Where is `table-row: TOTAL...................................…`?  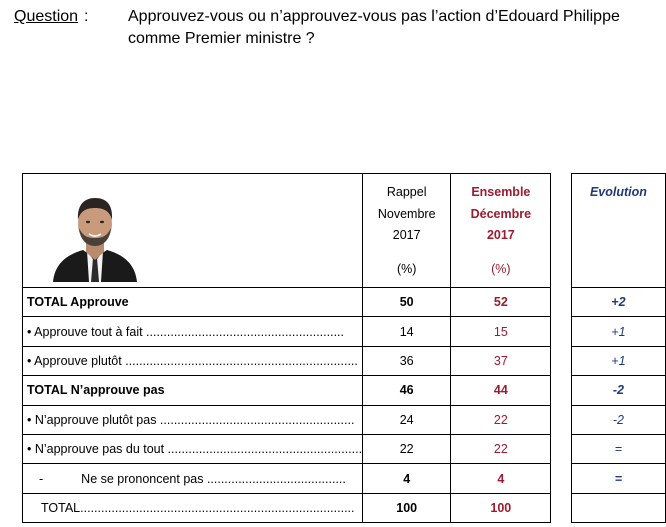
table-row: TOTAL...................................… is located at coordinates (343, 508).